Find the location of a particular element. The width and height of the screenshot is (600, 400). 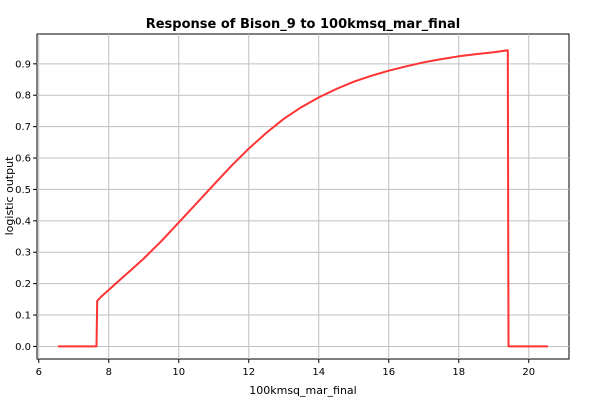

x-tick-label: 16 is located at coordinates (388, 372).